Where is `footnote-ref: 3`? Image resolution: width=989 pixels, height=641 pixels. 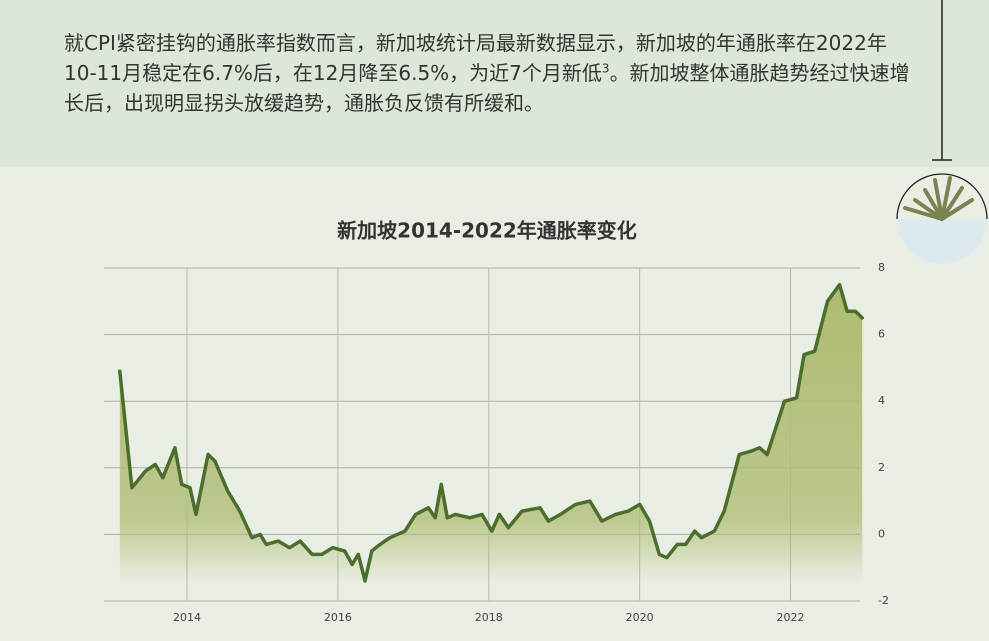 footnote-ref: 3 is located at coordinates (605, 68).